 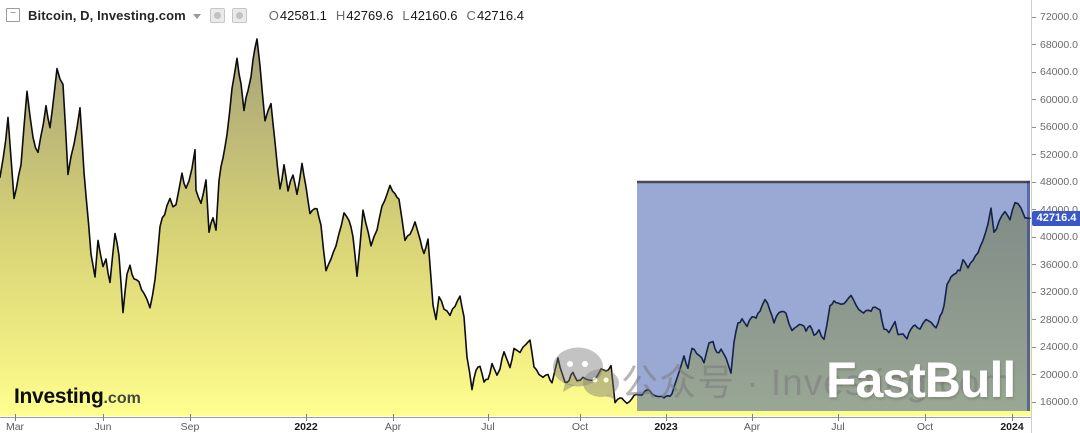 What do you see at coordinates (471, 15) in the screenshot?
I see `ohlc-label: C` at bounding box center [471, 15].